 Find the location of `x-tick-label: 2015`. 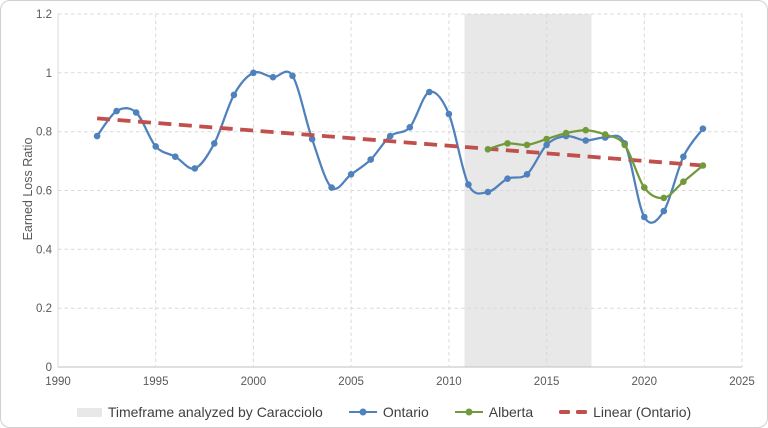

x-tick-label: 2015 is located at coordinates (547, 382).